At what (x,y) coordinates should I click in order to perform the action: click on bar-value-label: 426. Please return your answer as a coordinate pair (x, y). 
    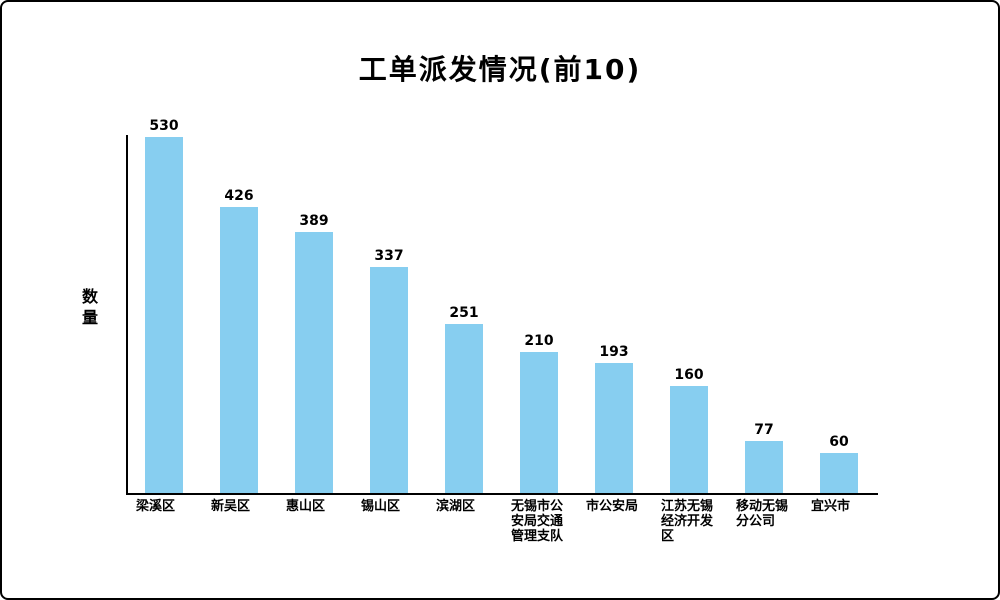
    Looking at the image, I should click on (239, 196).